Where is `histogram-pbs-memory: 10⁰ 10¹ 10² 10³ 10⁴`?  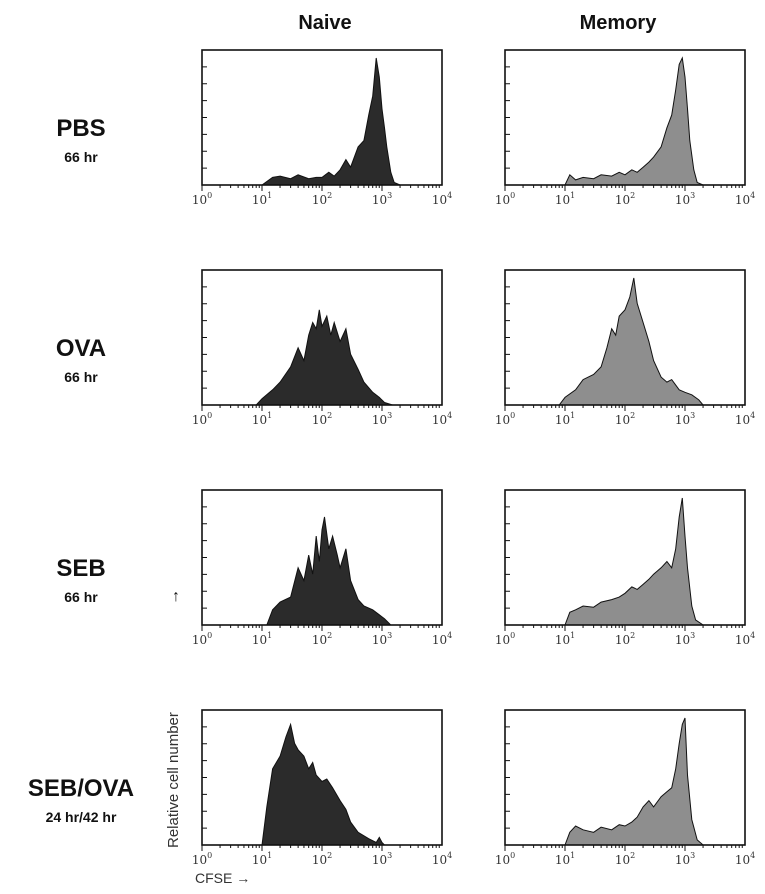 histogram-pbs-memory: 10⁰ 10¹ 10² 10³ 10⁴ is located at coordinates (625, 128).